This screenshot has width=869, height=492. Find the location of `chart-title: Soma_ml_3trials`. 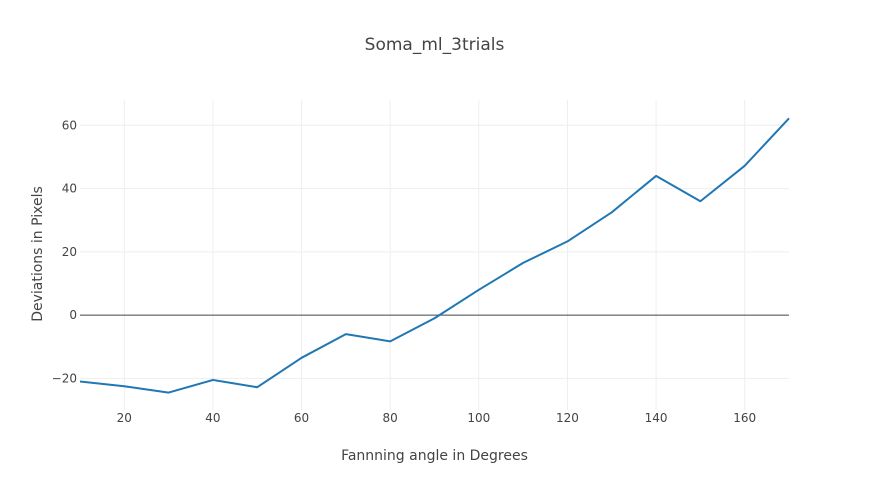

chart-title: Soma_ml_3trials is located at coordinates (435, 45).